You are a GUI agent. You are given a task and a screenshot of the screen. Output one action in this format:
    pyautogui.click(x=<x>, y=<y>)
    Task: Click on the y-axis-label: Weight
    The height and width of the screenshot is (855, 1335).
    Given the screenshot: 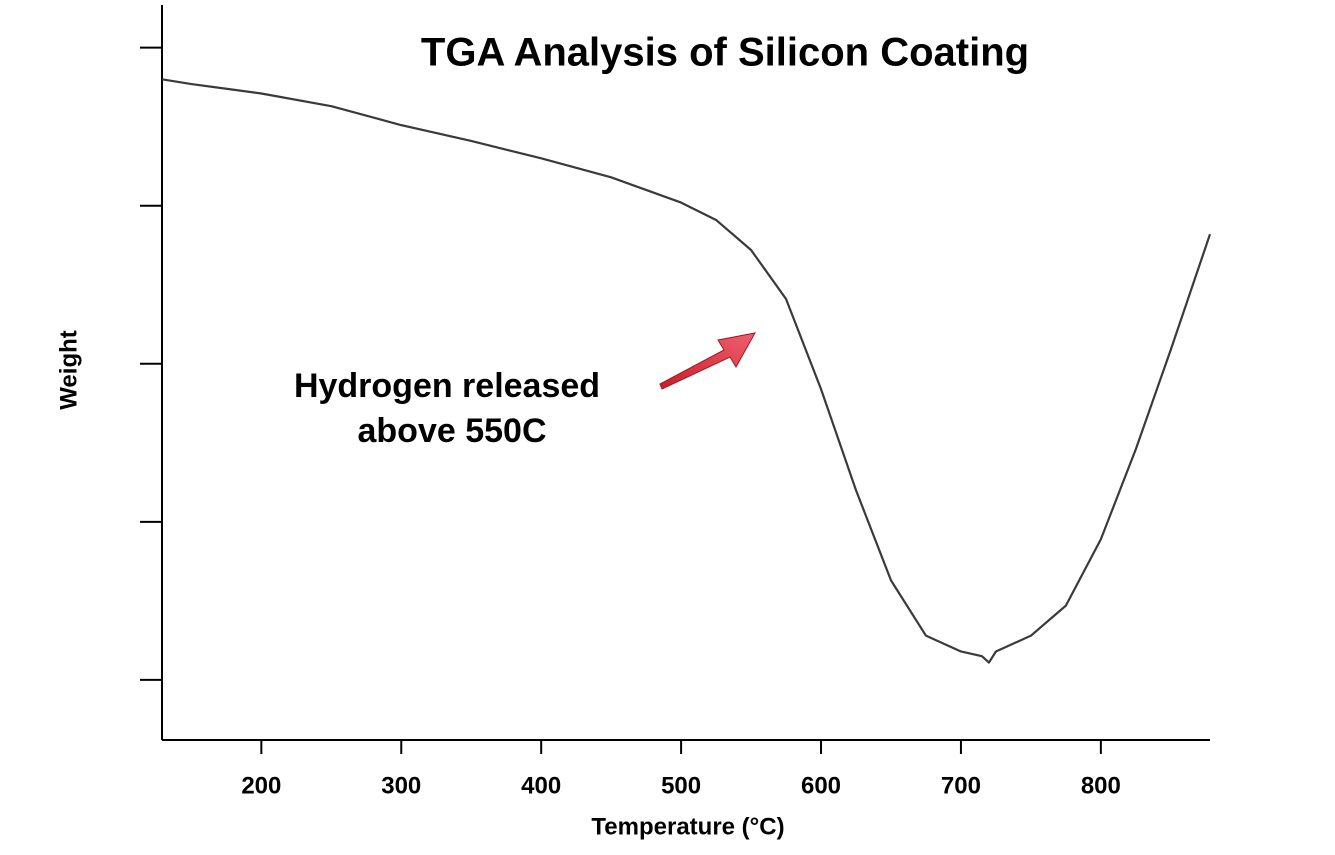 What is the action you would take?
    pyautogui.click(x=68, y=370)
    